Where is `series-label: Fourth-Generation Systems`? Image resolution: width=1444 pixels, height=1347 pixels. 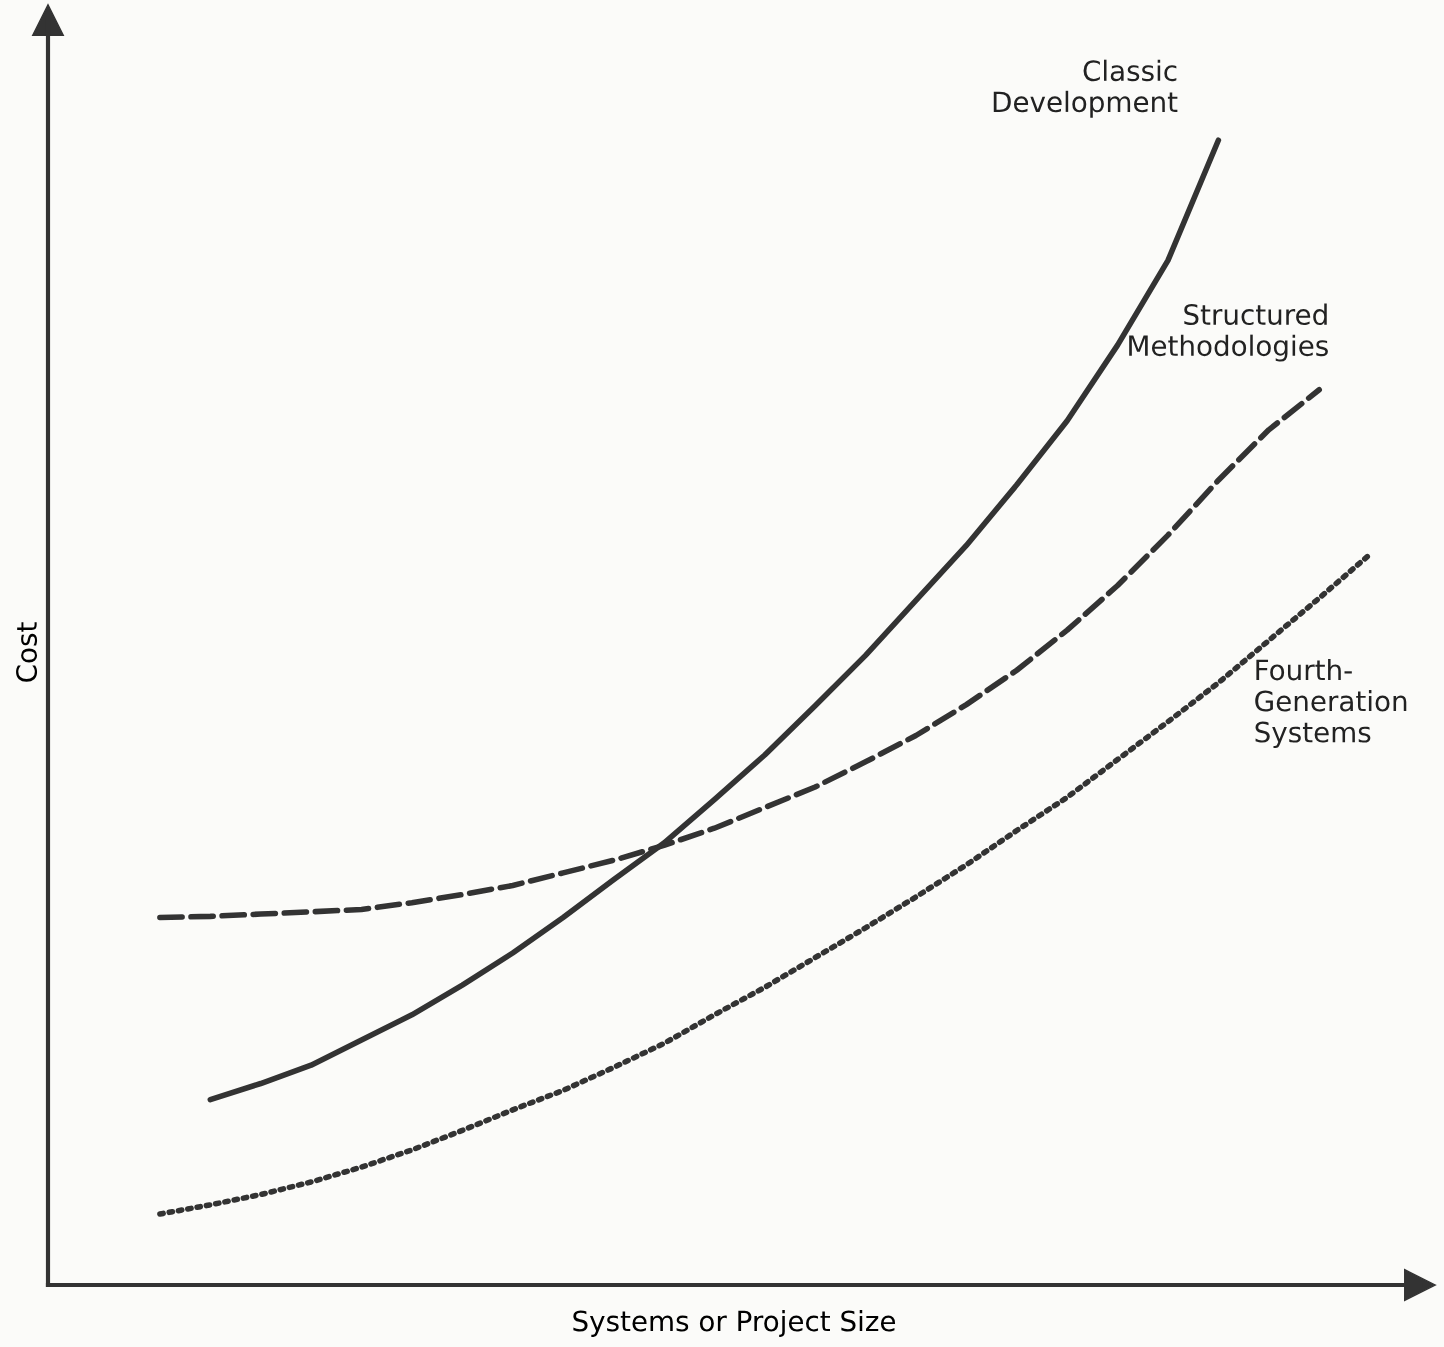 series-label: Fourth-Generation Systems is located at coordinates (1331, 703).